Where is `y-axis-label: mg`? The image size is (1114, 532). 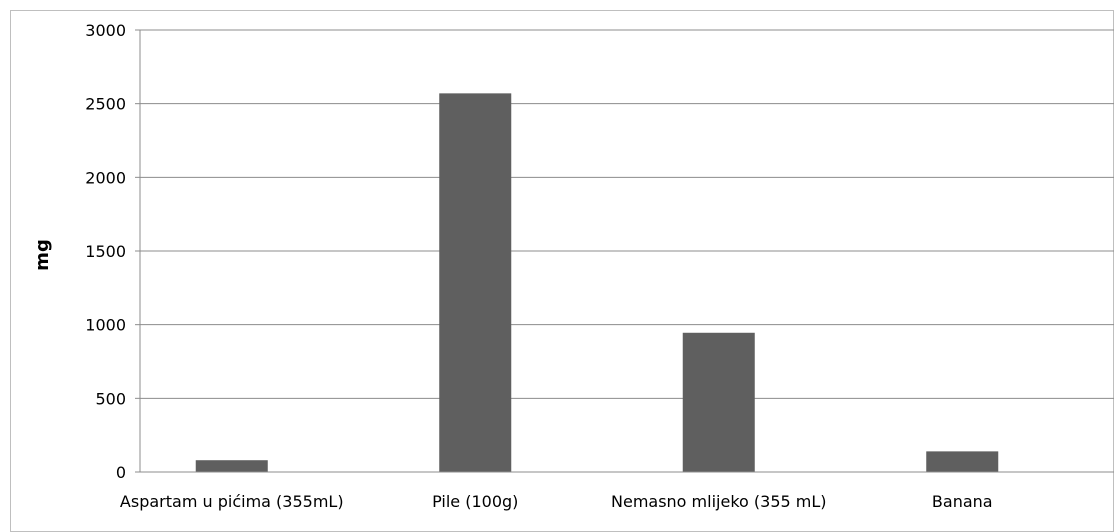 y-axis-label: mg is located at coordinates (42, 255).